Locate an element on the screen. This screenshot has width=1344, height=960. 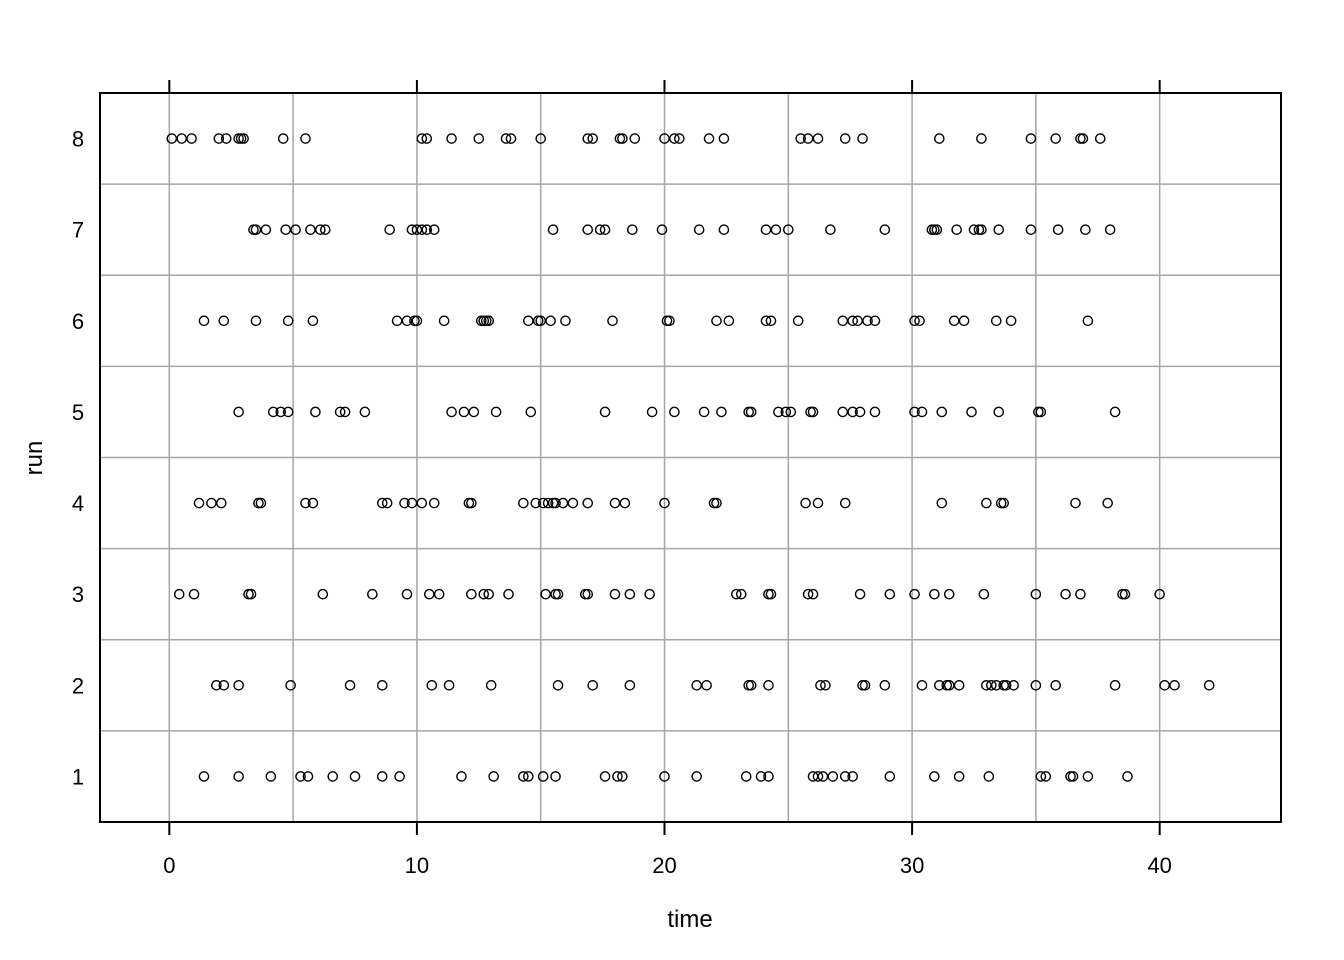
x-tick-label: 20 is located at coordinates (664, 865).